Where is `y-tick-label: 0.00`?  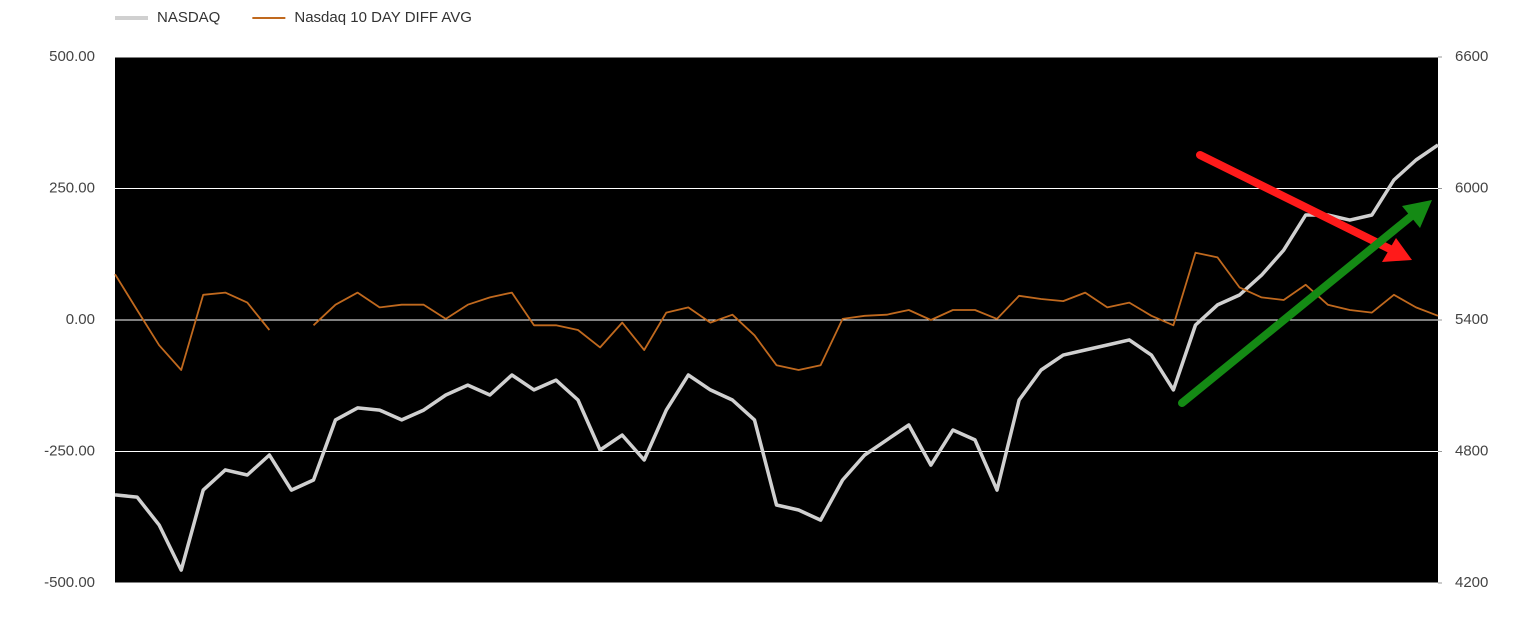 y-tick-label: 0.00 is located at coordinates (80, 319).